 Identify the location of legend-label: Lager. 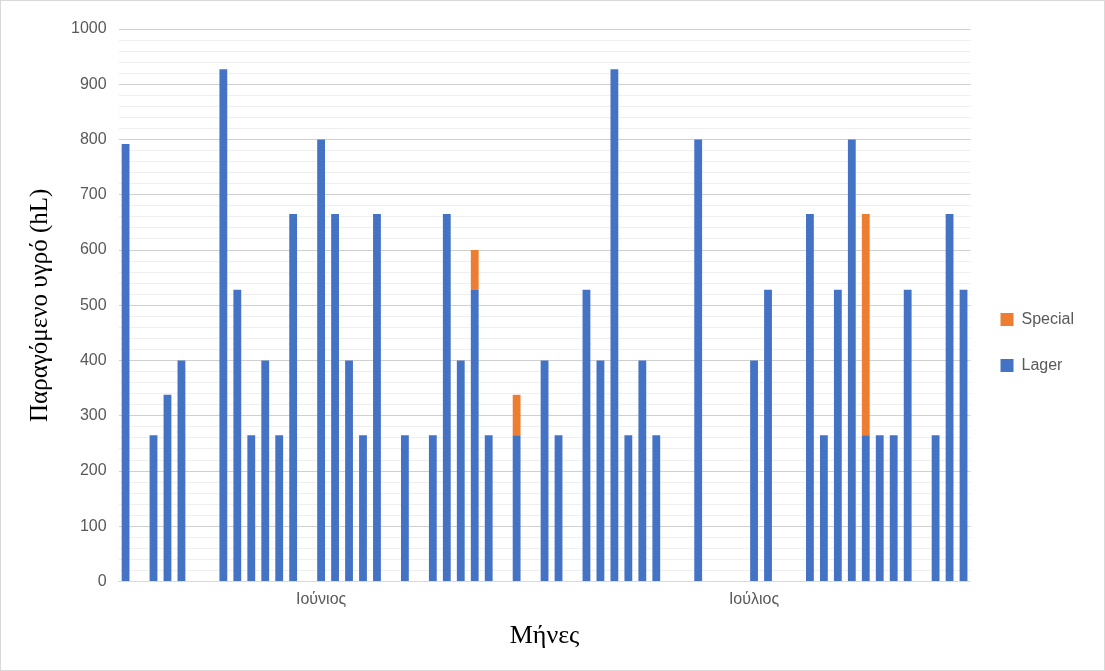
(1042, 364).